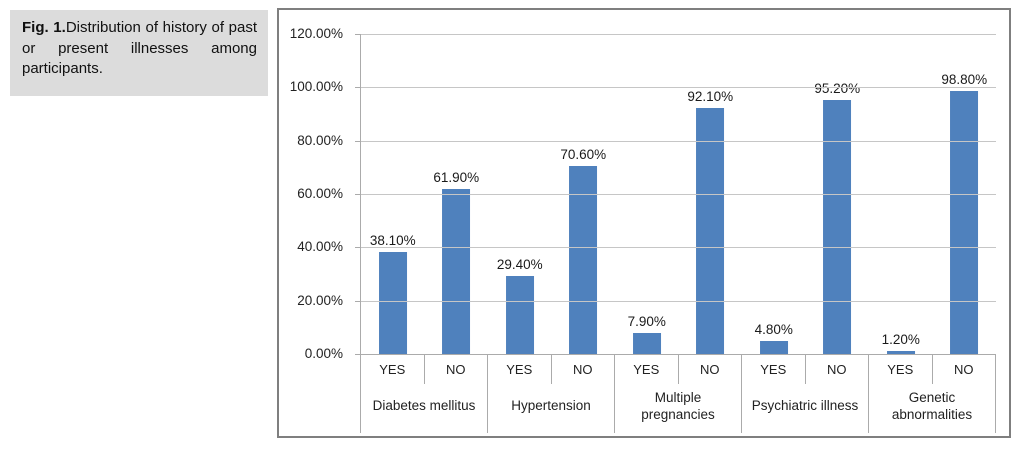  What do you see at coordinates (837, 89) in the screenshot?
I see `bar-value-label: 95.20%` at bounding box center [837, 89].